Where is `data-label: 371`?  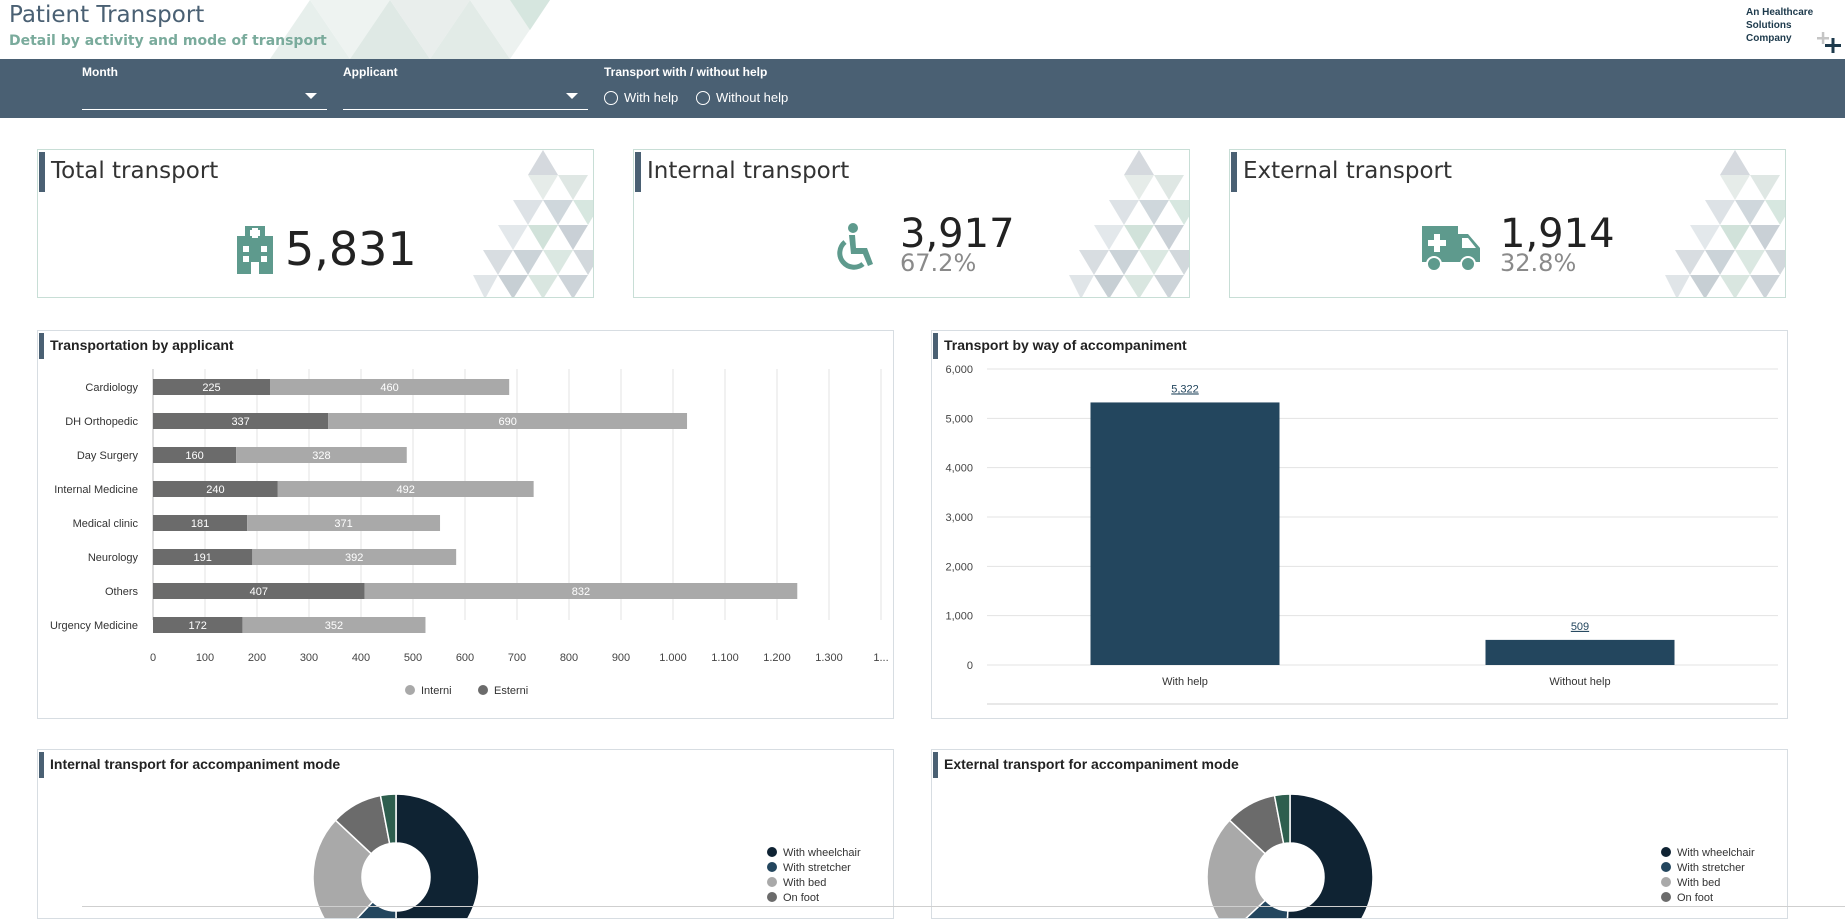
data-label: 371 is located at coordinates (343, 524).